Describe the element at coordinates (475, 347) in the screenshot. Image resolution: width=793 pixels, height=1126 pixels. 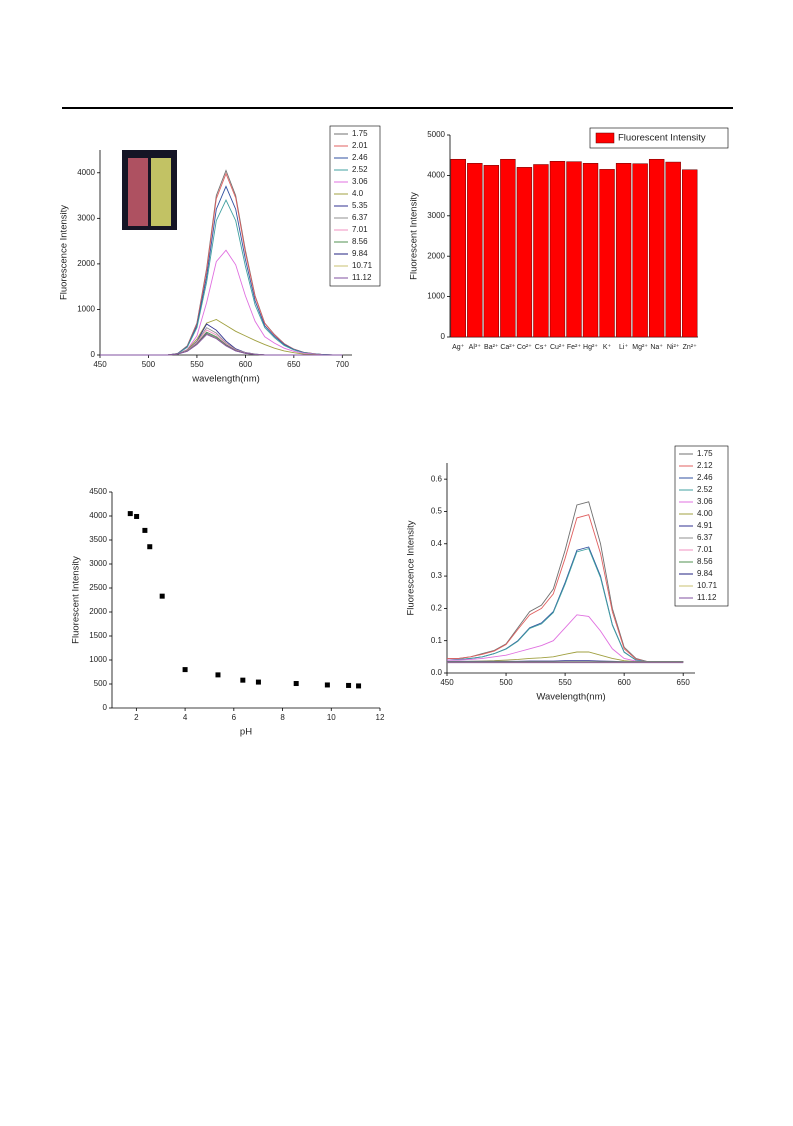
I see `x-tick-label: Al³⁺` at that location.